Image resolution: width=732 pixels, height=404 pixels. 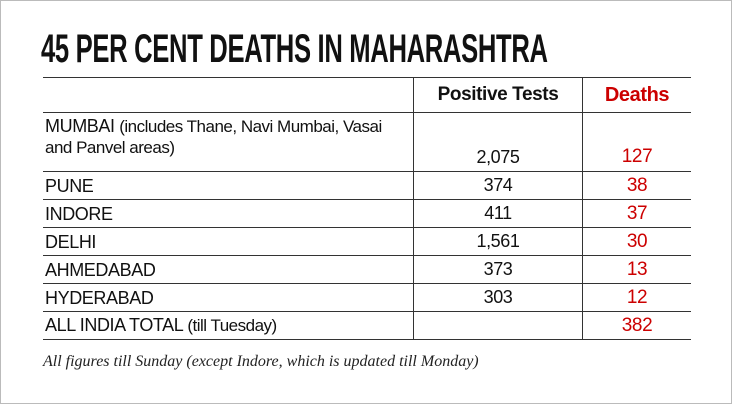 I want to click on row-name: AHMEDABAD, so click(x=100, y=269).